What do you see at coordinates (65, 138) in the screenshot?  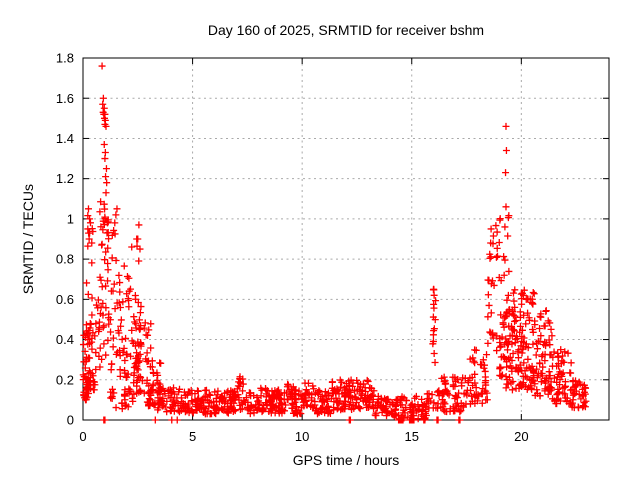 I see `y-tick-label-1.4: 1.4` at bounding box center [65, 138].